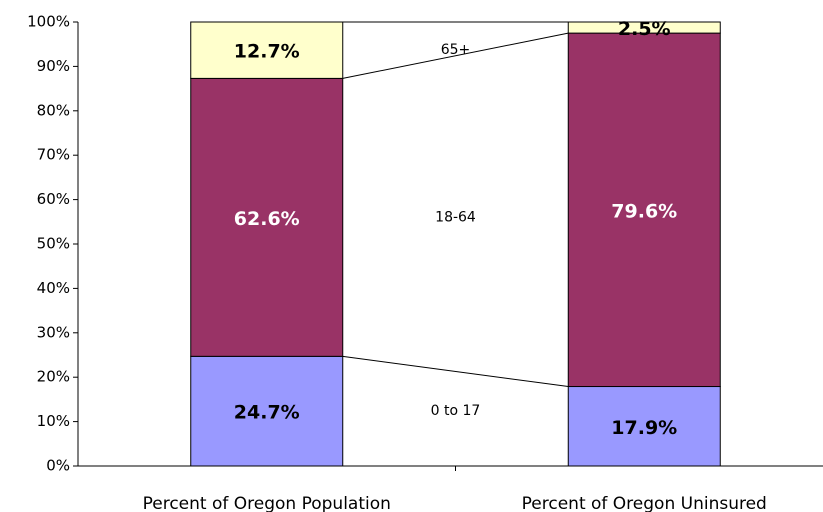 The image size is (823, 512). I want to click on value-label: 12.7%, so click(267, 52).